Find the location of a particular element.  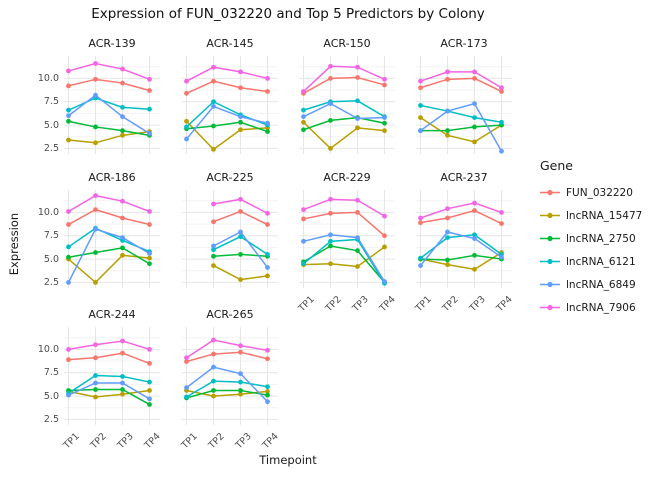

facet-strip-ACR-145: ACR-145 is located at coordinates (230, 43).